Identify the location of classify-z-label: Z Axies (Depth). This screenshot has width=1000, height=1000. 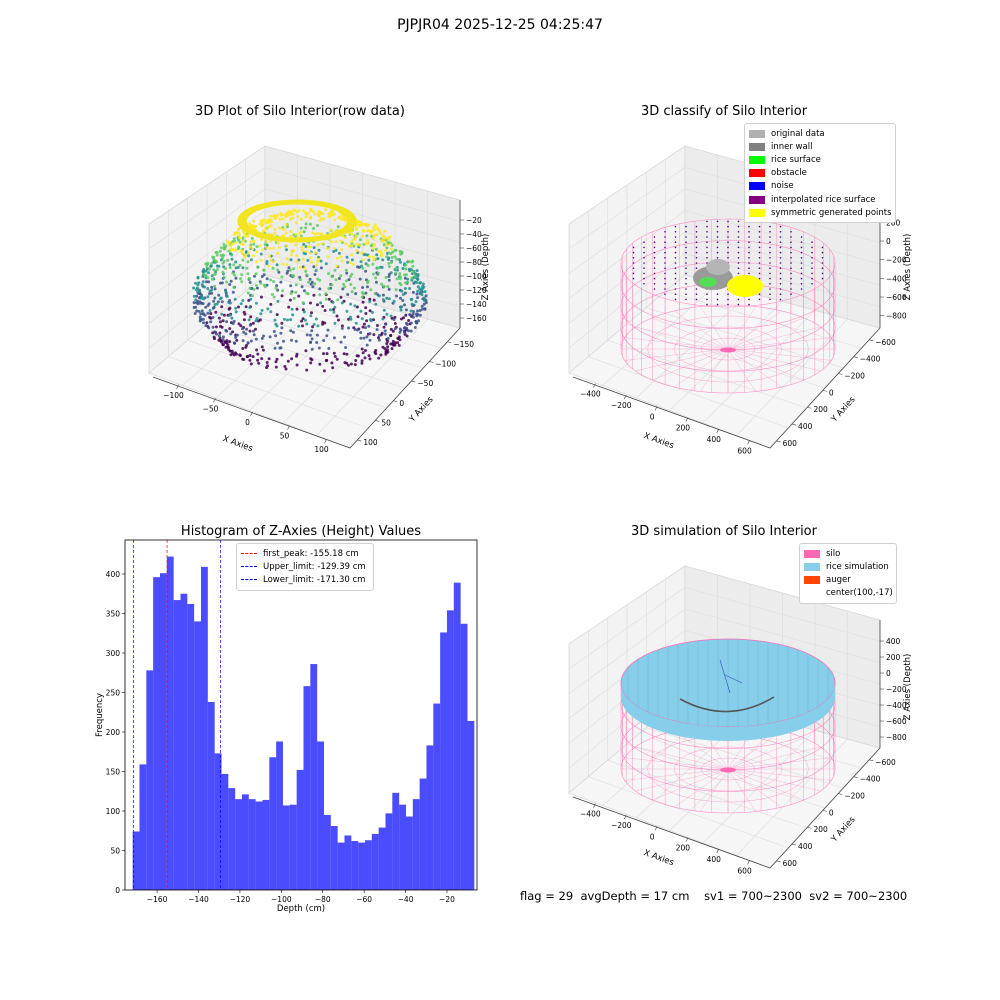
(908, 267).